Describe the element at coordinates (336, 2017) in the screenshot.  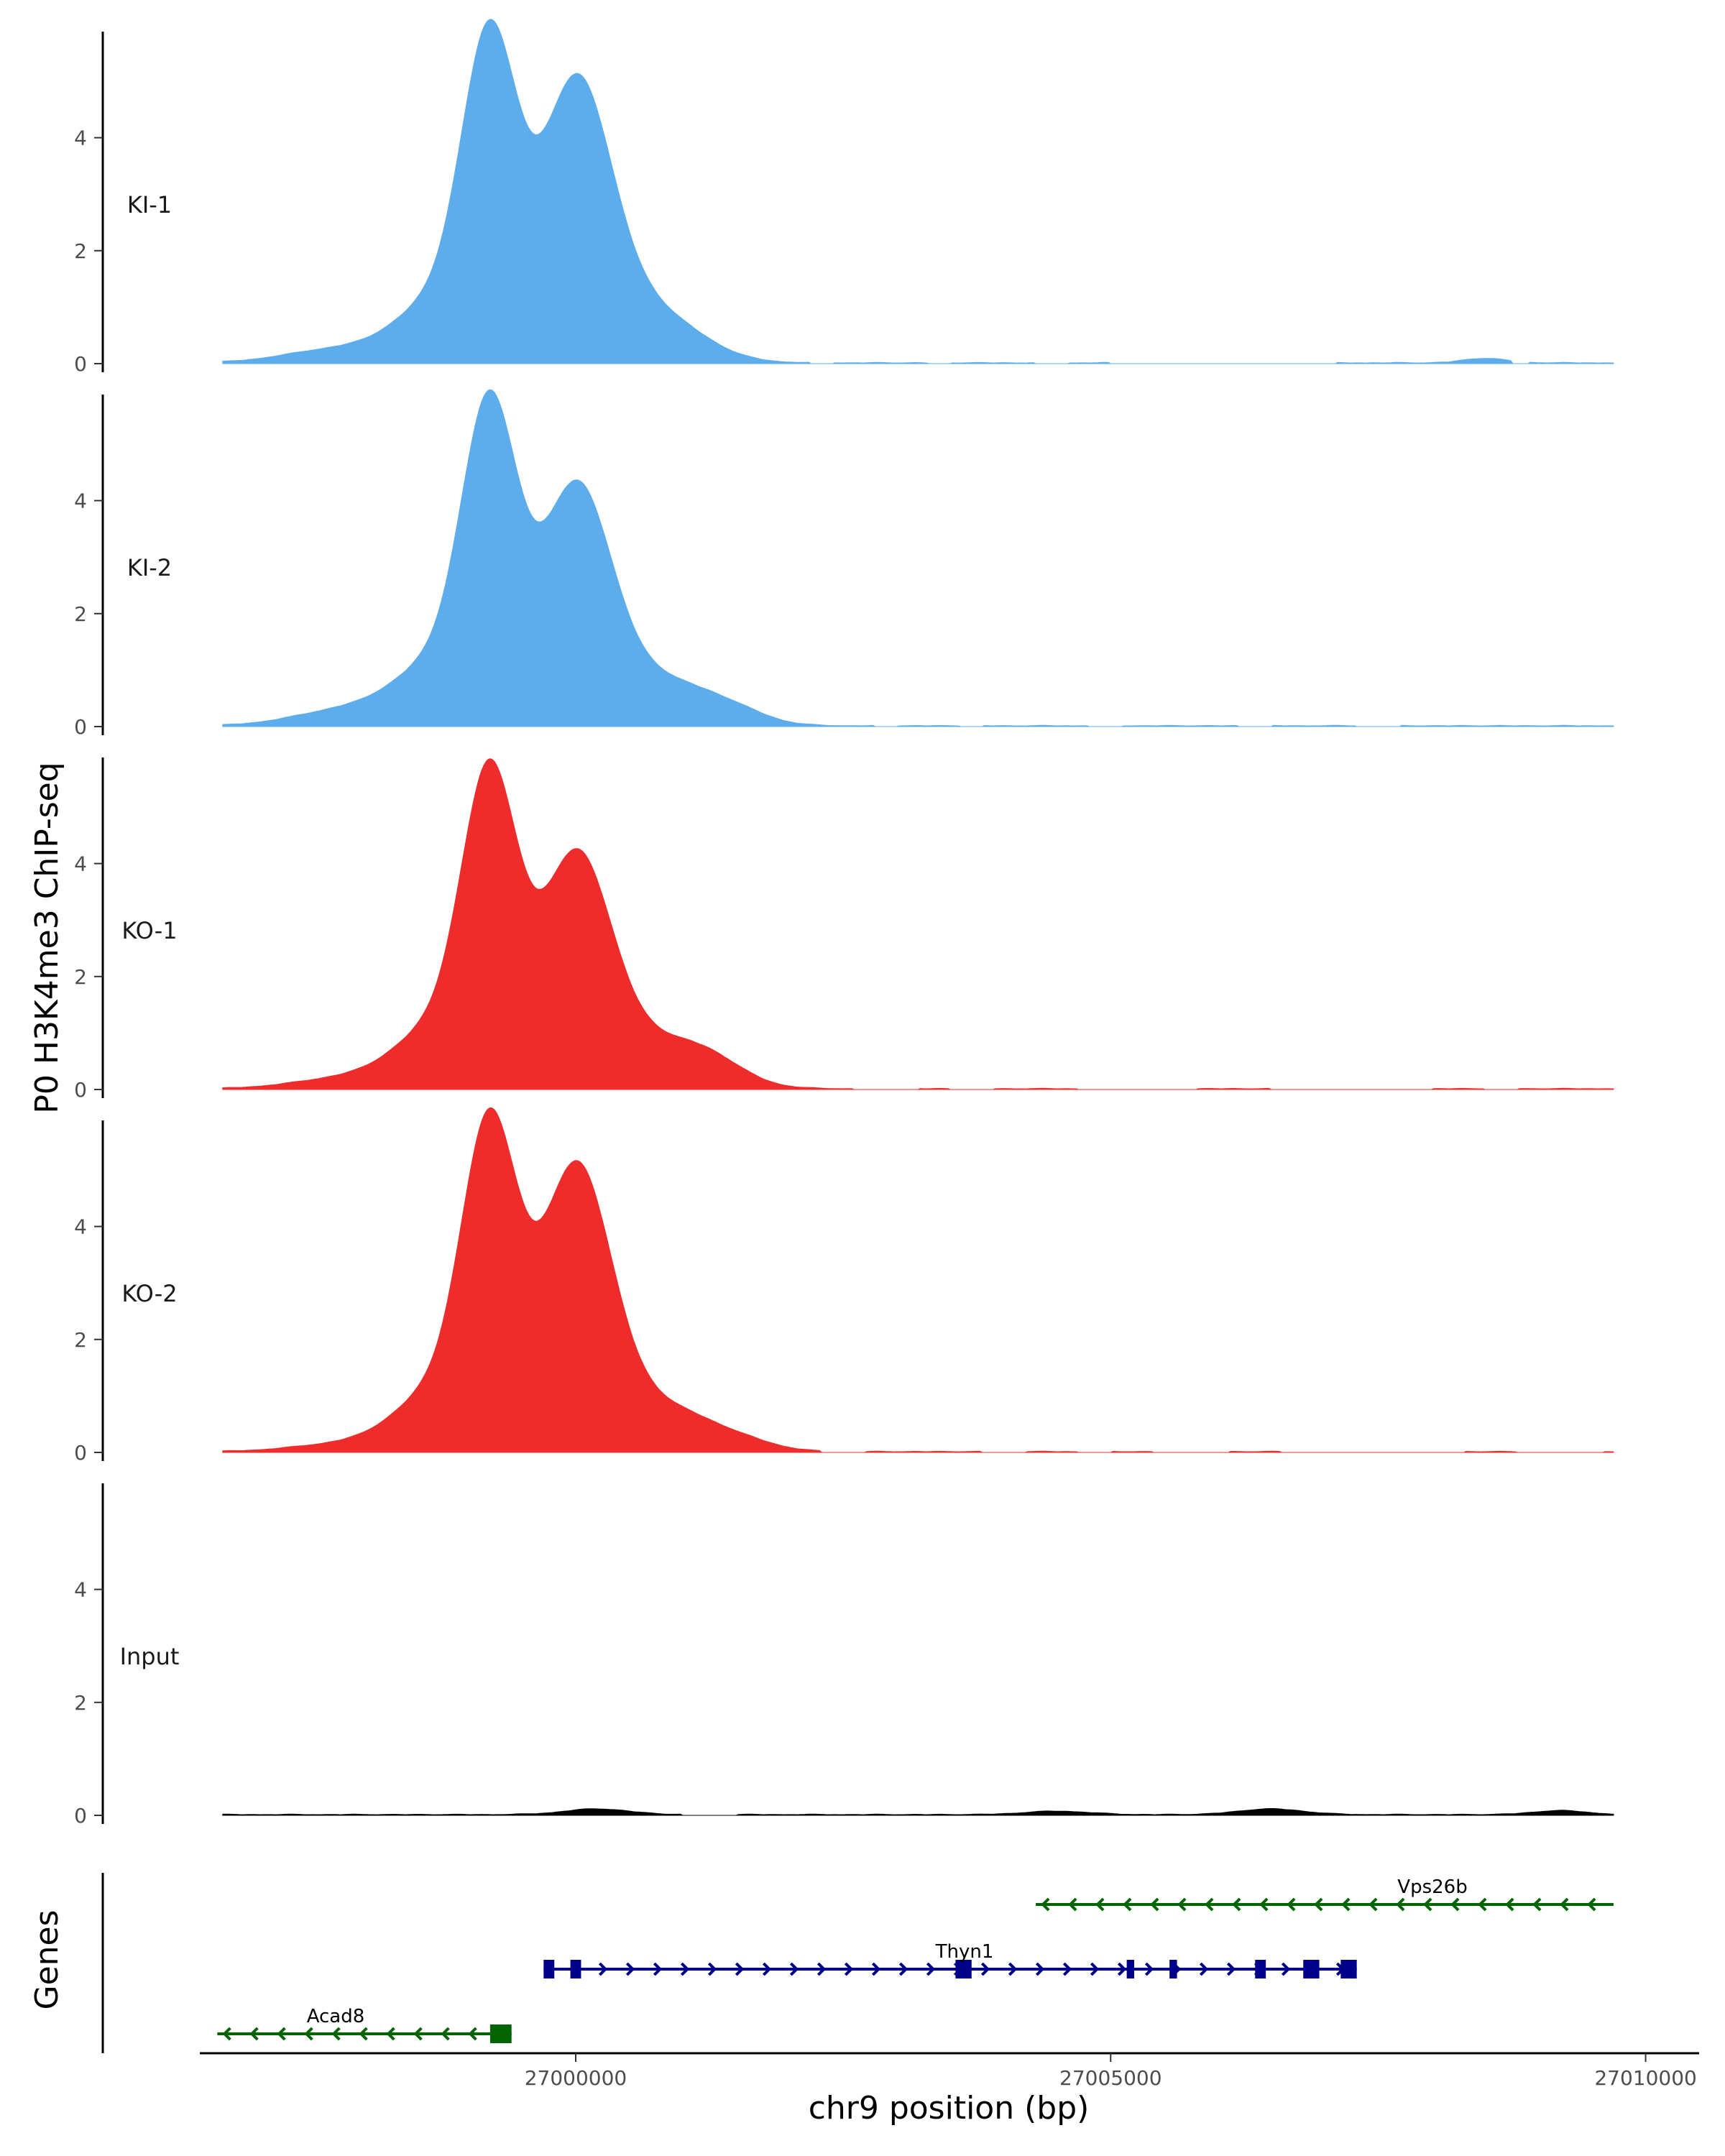
I see `gene-label: Acad8` at that location.